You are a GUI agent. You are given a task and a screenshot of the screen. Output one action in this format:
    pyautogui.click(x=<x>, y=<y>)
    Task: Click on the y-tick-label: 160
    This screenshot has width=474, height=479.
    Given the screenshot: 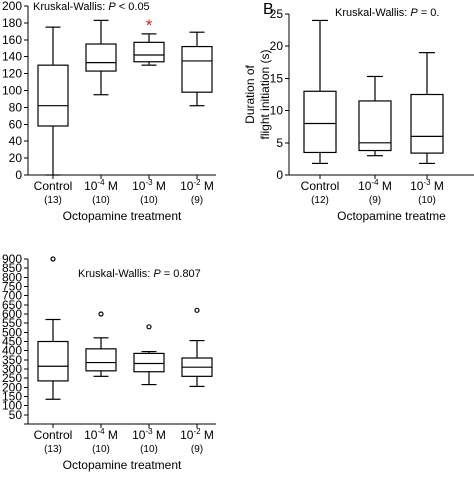 What is the action you would take?
    pyautogui.click(x=12, y=40)
    